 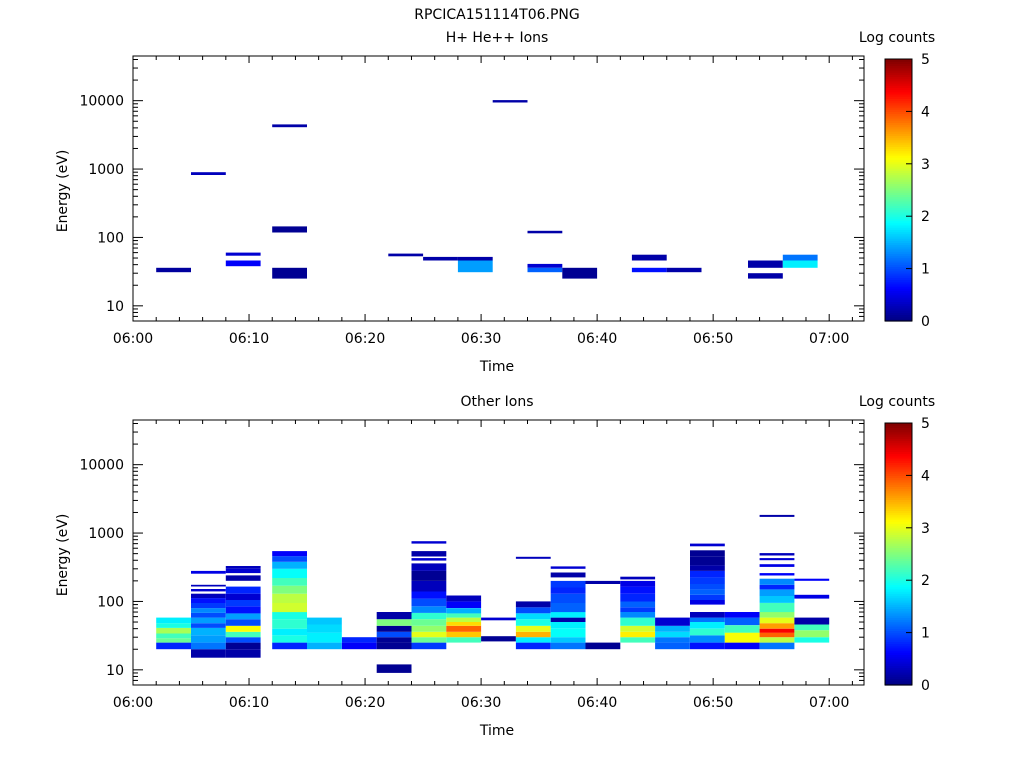 I want to click on panel-2-colorbar-tick-label: 1, so click(x=925, y=634).